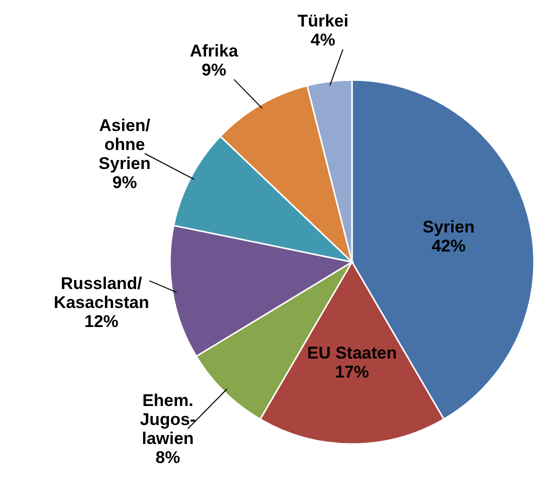  What do you see at coordinates (102, 293) in the screenshot?
I see `slice-label: Russland/ Kasachstan` at bounding box center [102, 293].